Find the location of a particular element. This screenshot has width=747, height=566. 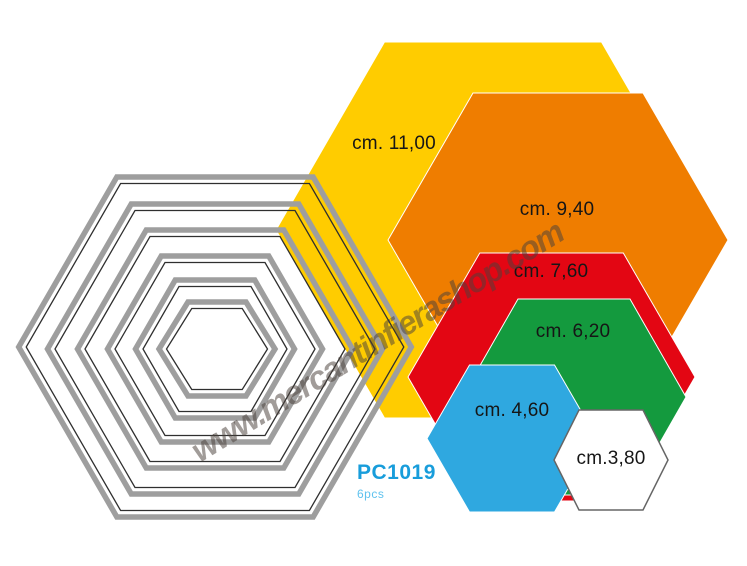

size-label-4-6: cm. 4,60 is located at coordinates (512, 410).